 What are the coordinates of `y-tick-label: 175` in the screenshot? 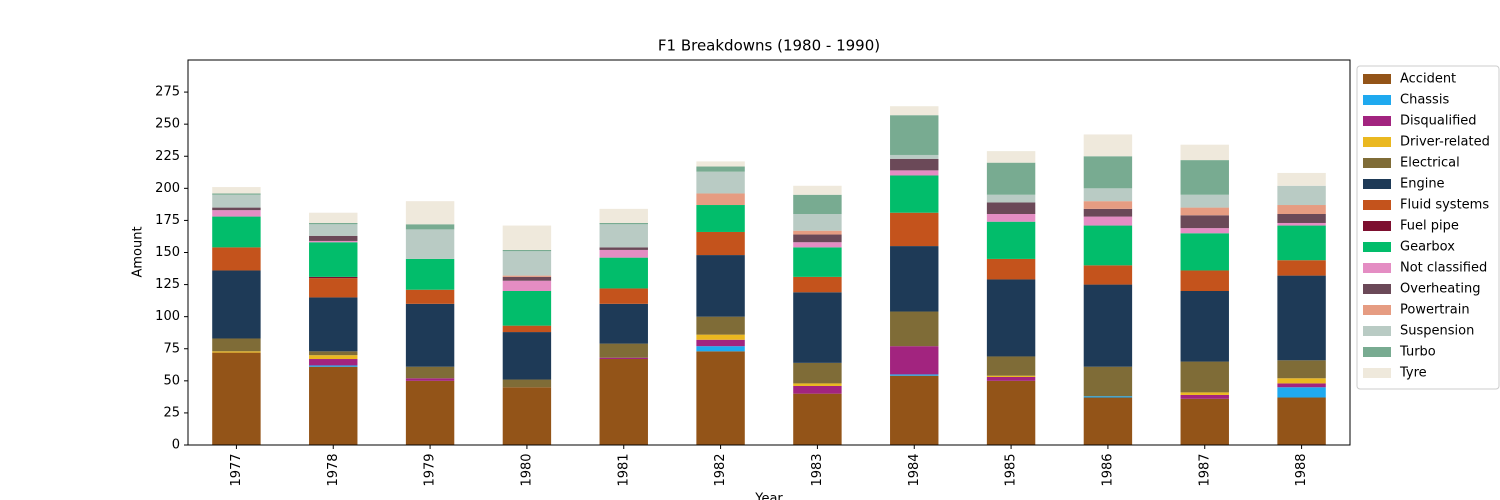 It's located at (167, 220).